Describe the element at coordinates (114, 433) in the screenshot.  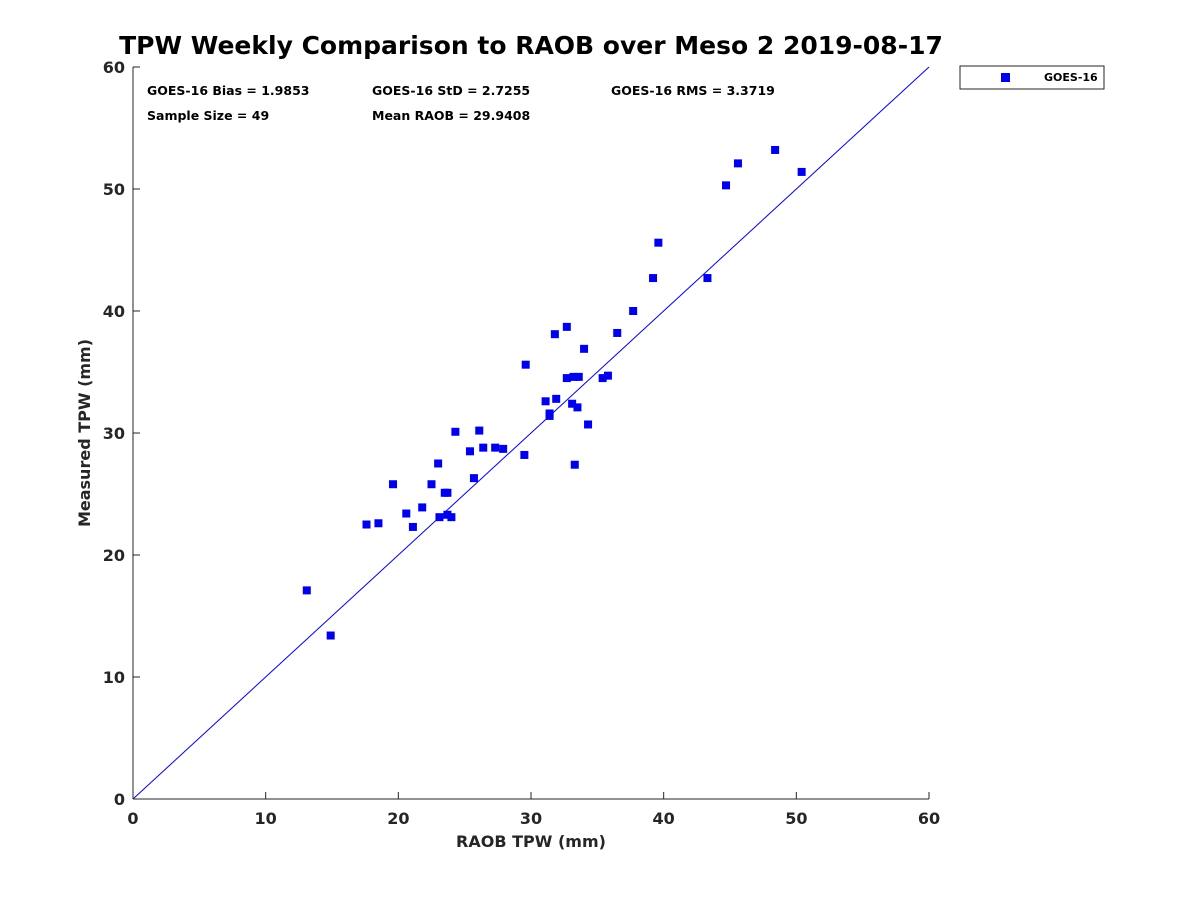
I see `y-tick-label: 30` at that location.